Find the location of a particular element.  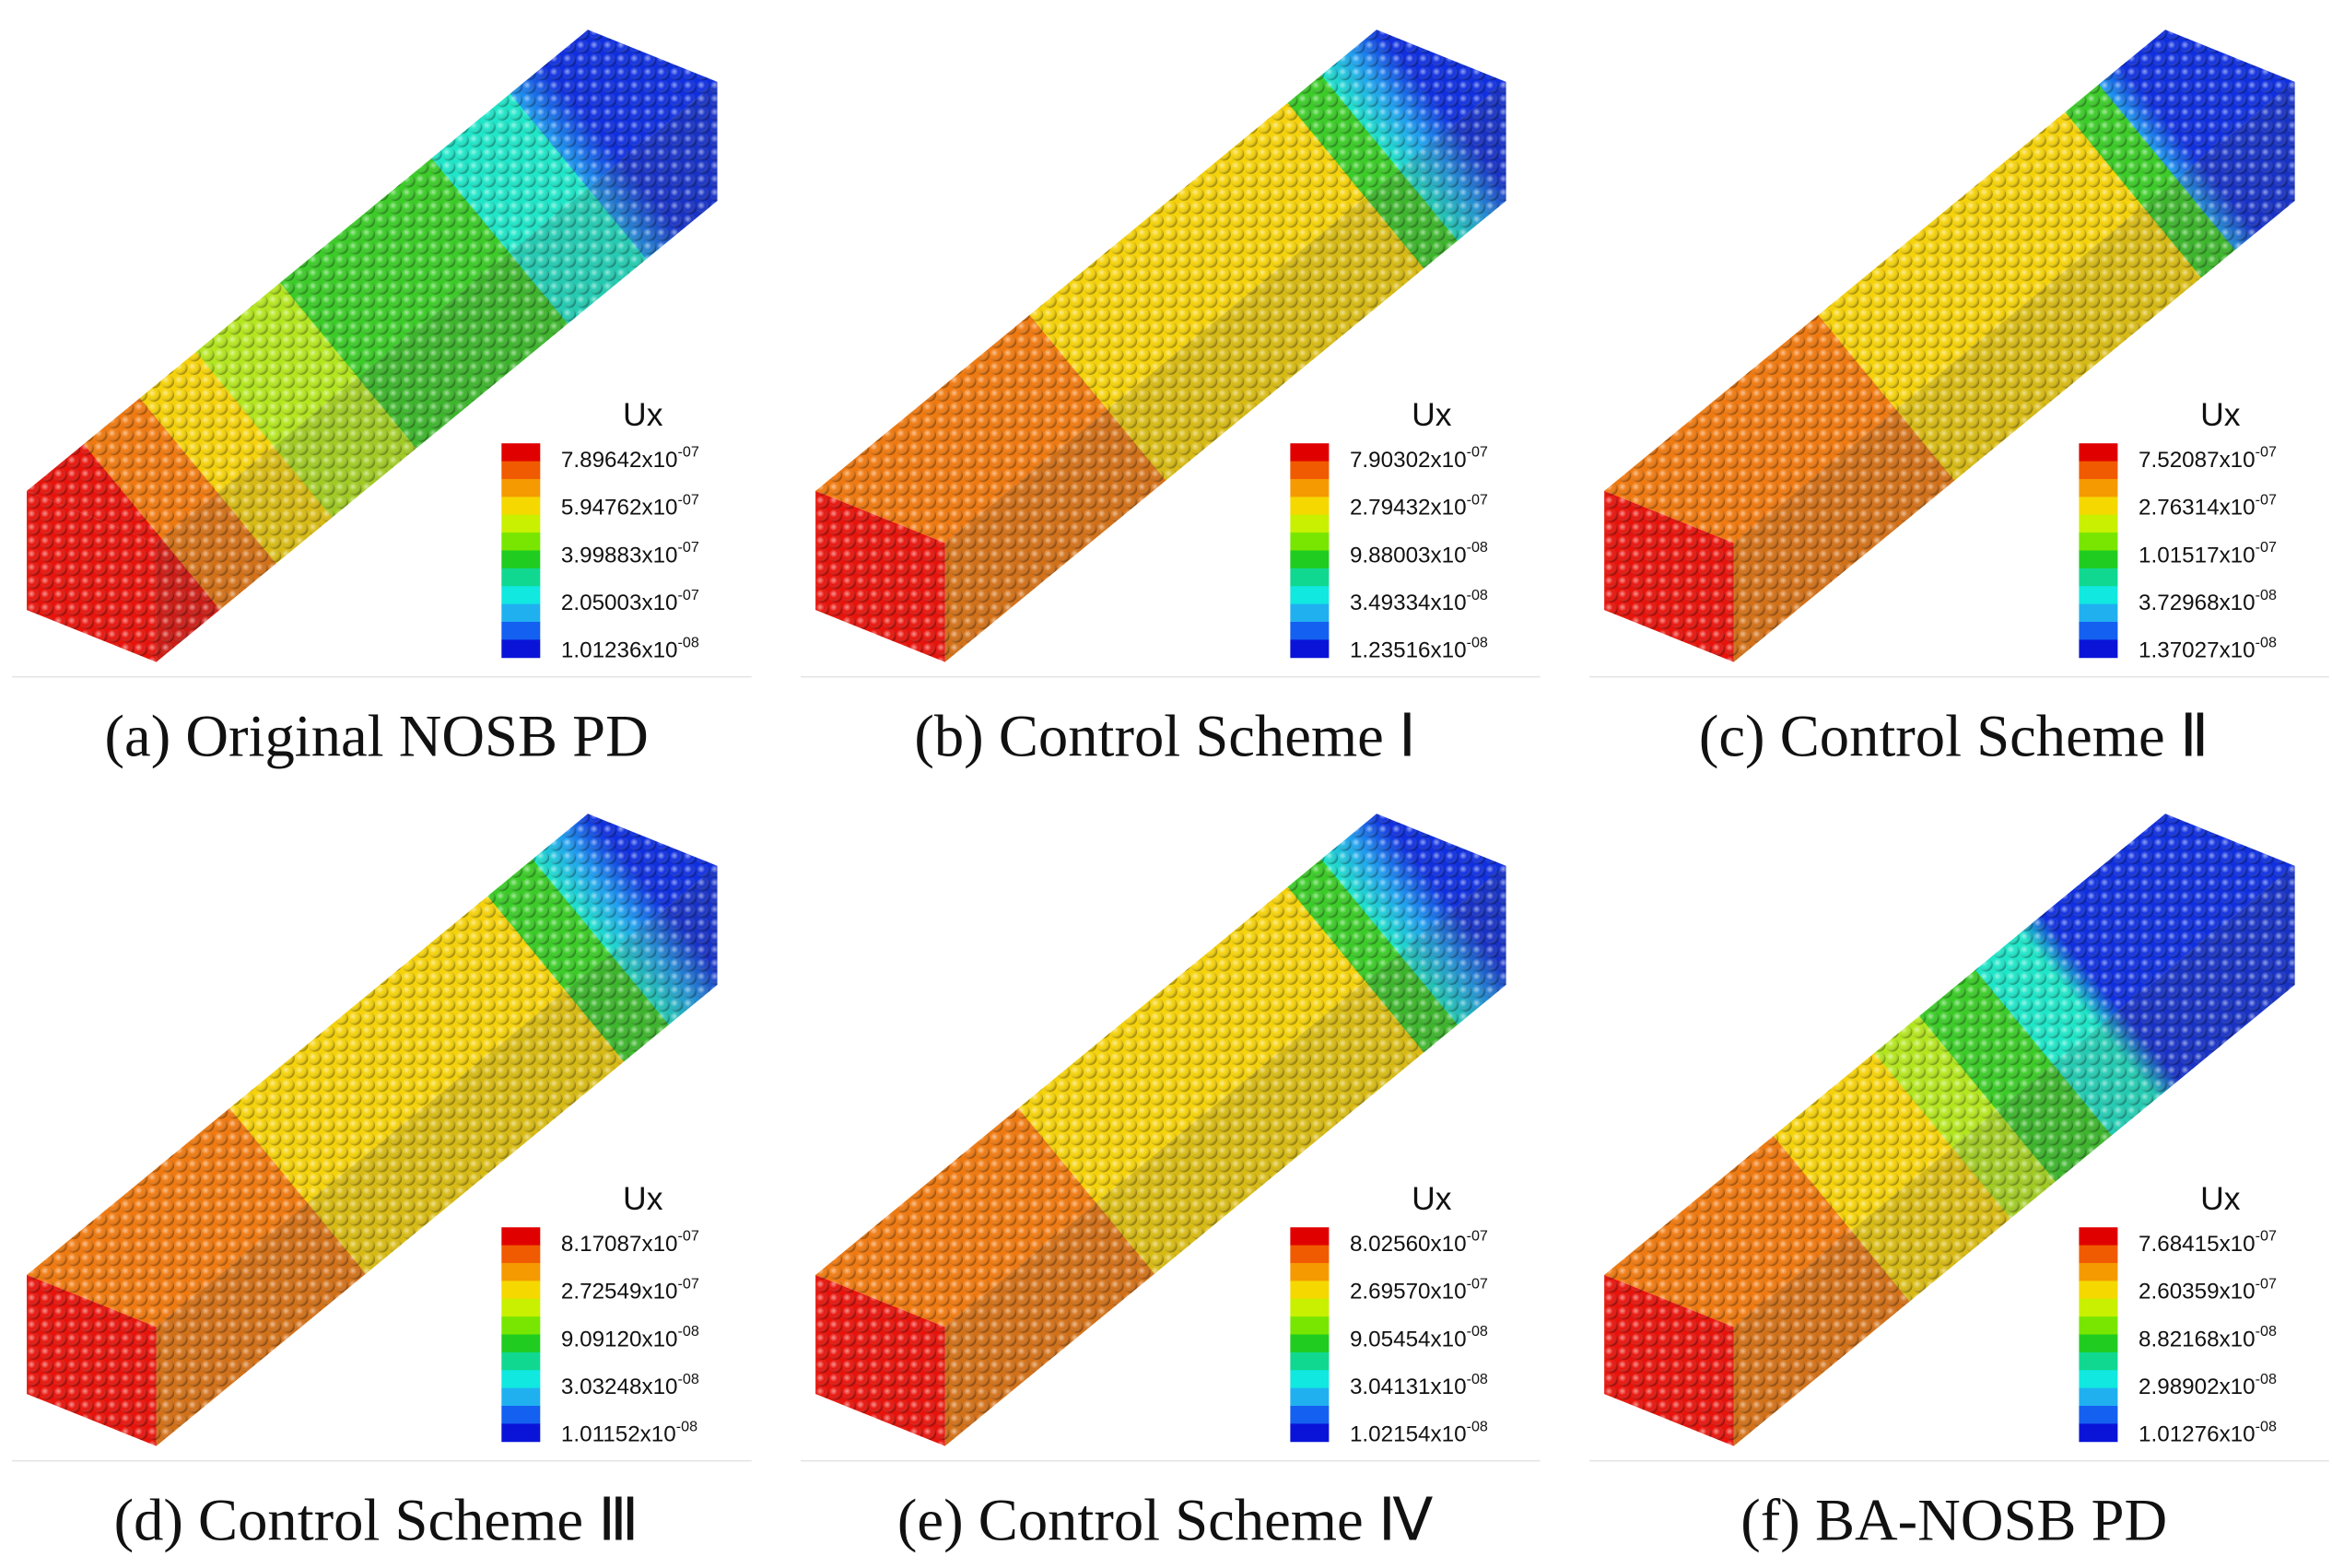

caption: (e) Control Scheme Ⅳ is located at coordinates (1165, 1519).